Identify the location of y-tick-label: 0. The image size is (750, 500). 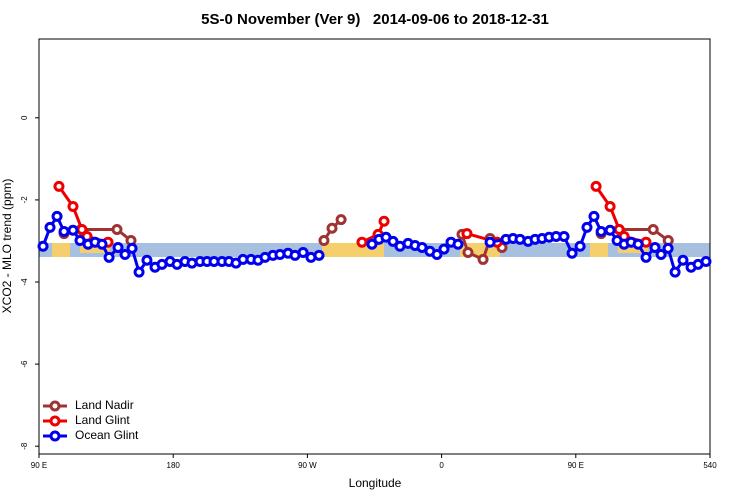
(24, 117).